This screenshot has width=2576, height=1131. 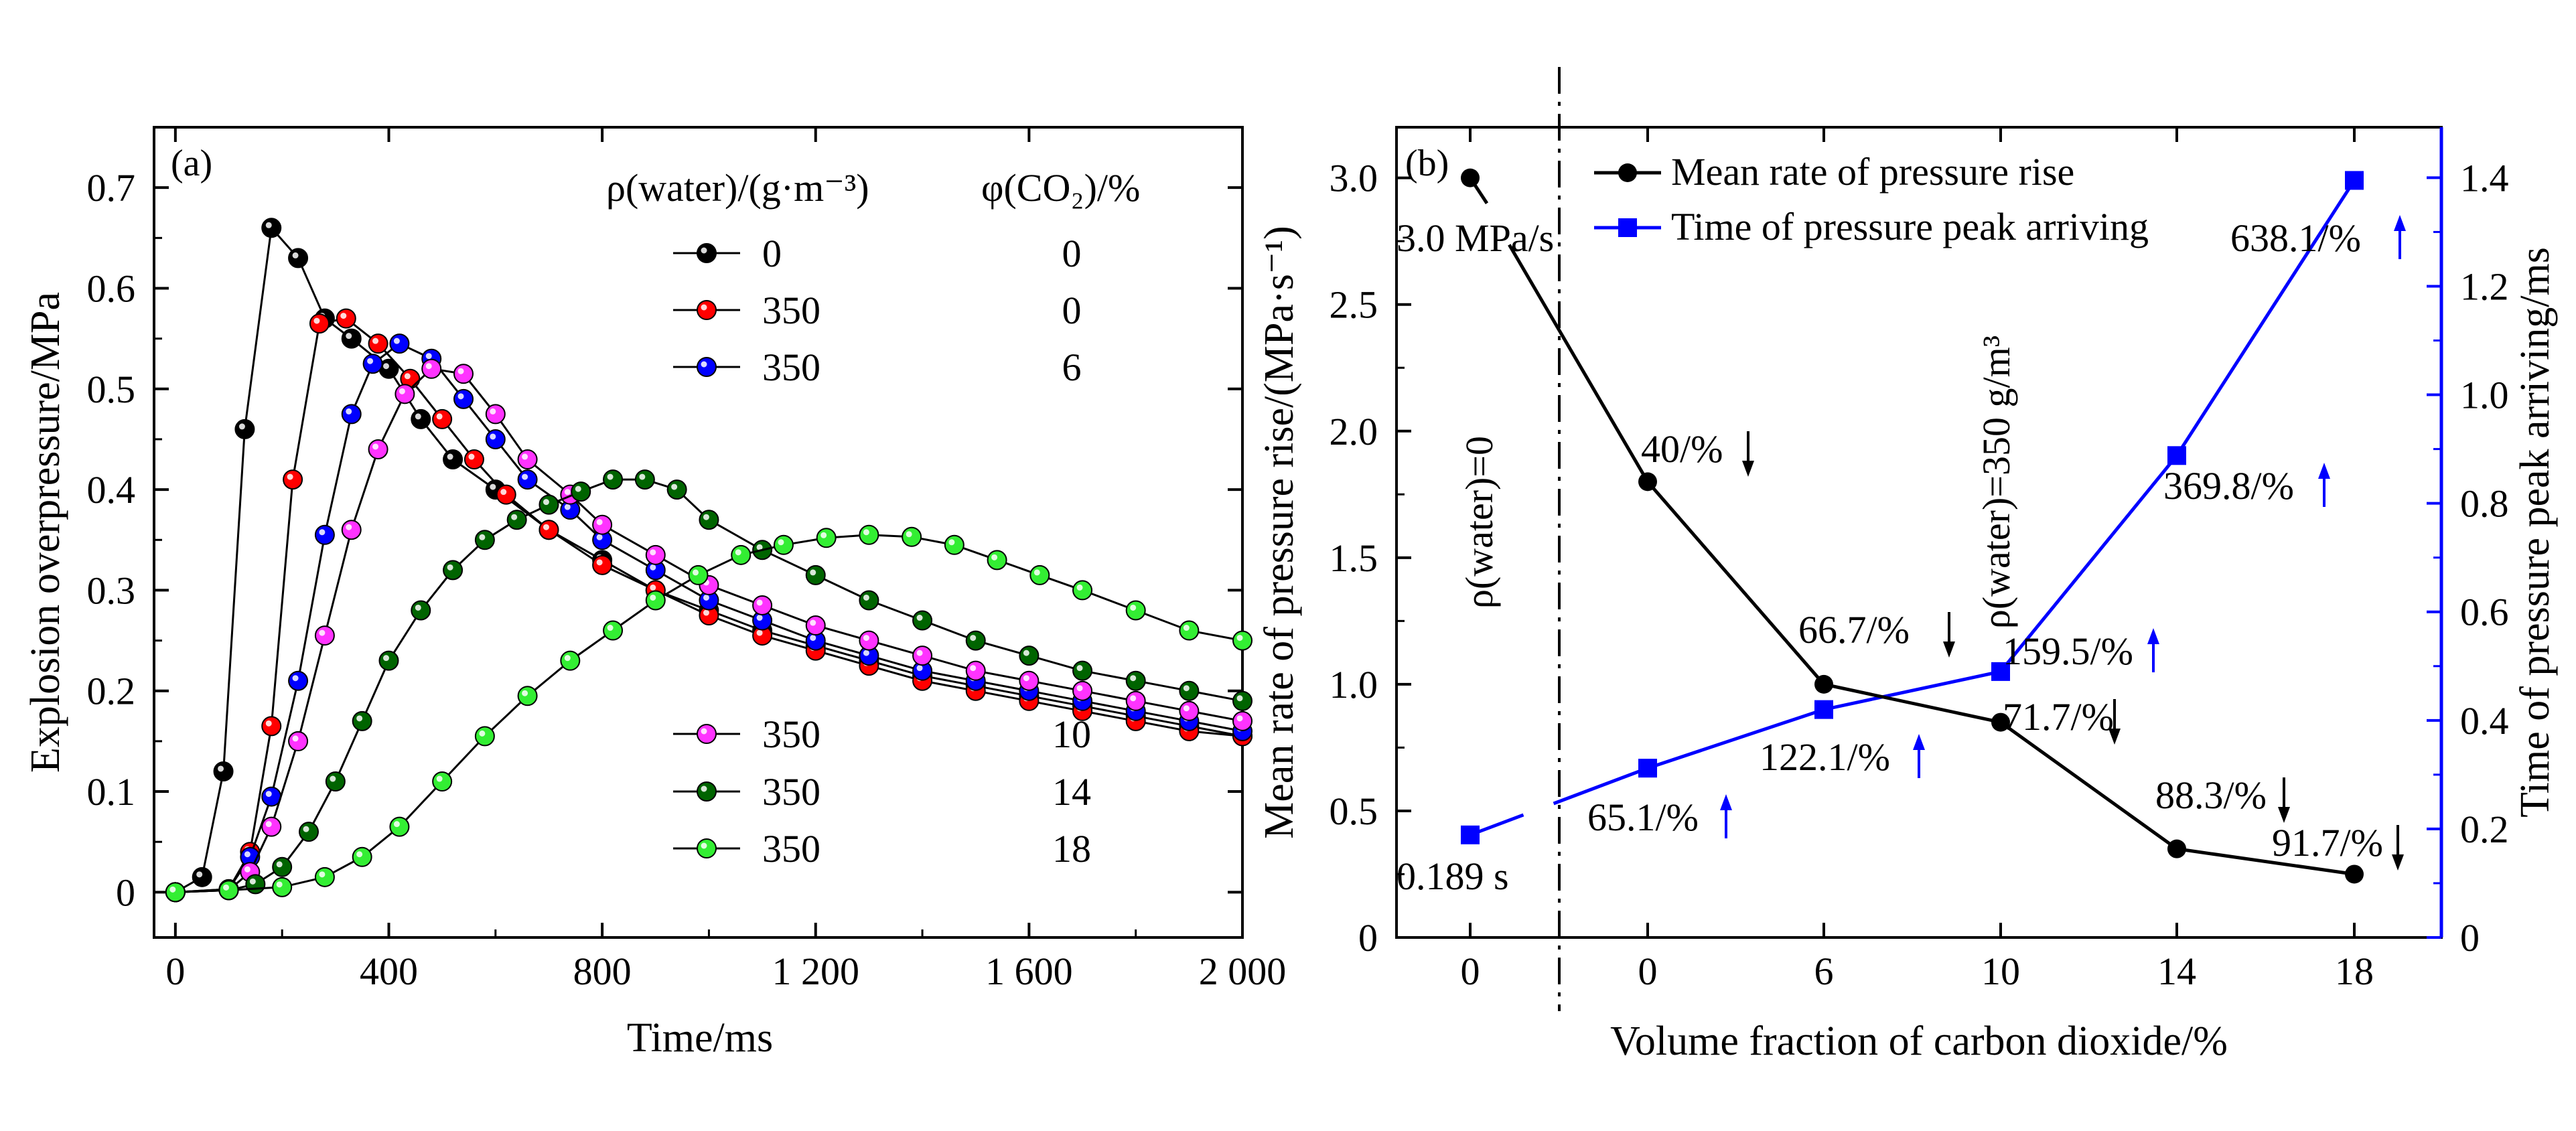 What do you see at coordinates (1427, 164) in the screenshot?
I see `panel-b-label: (b)` at bounding box center [1427, 164].